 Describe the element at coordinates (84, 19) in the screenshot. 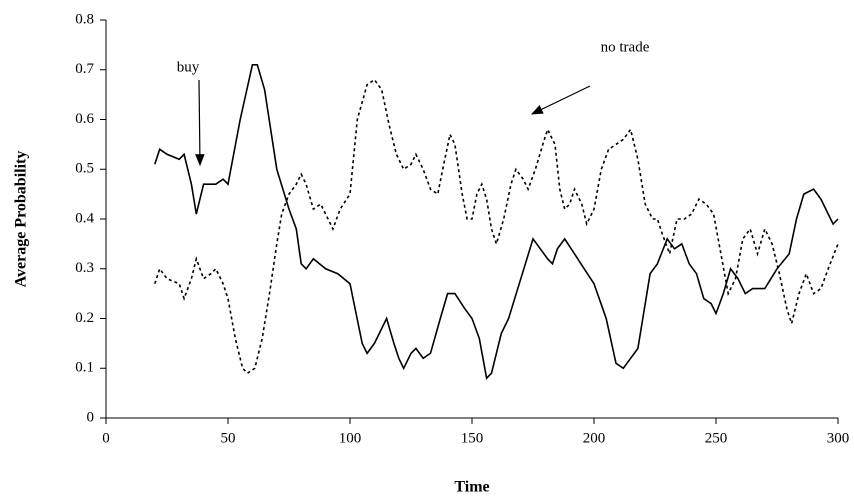

I see `y-tick-label: 0.8` at that location.